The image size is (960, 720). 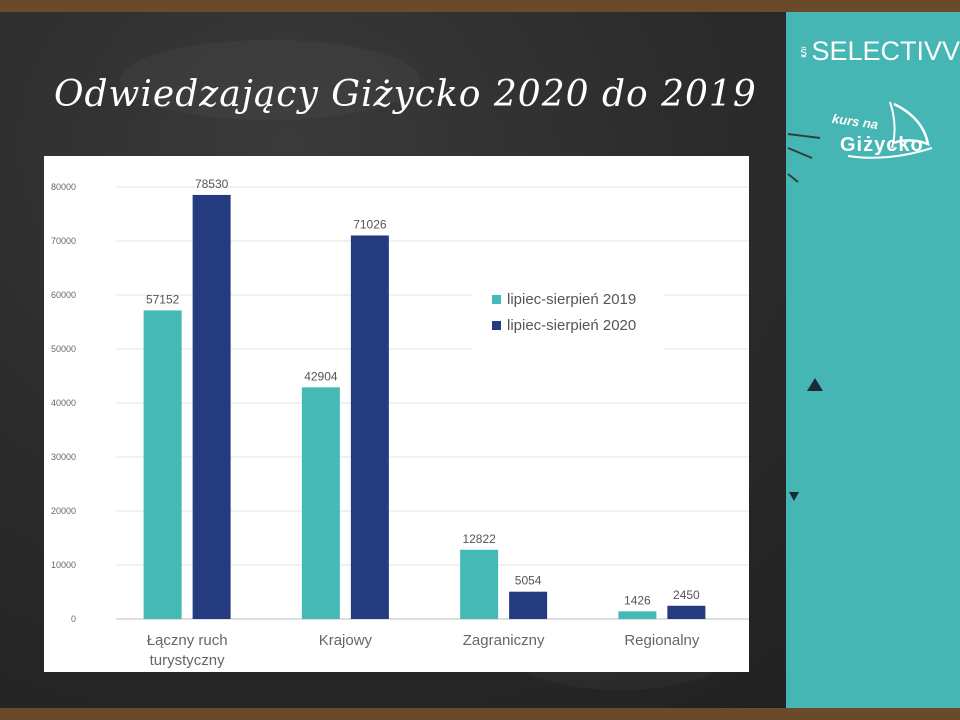 I want to click on legend-item: lipiec-sierpień 2019, so click(x=564, y=299).